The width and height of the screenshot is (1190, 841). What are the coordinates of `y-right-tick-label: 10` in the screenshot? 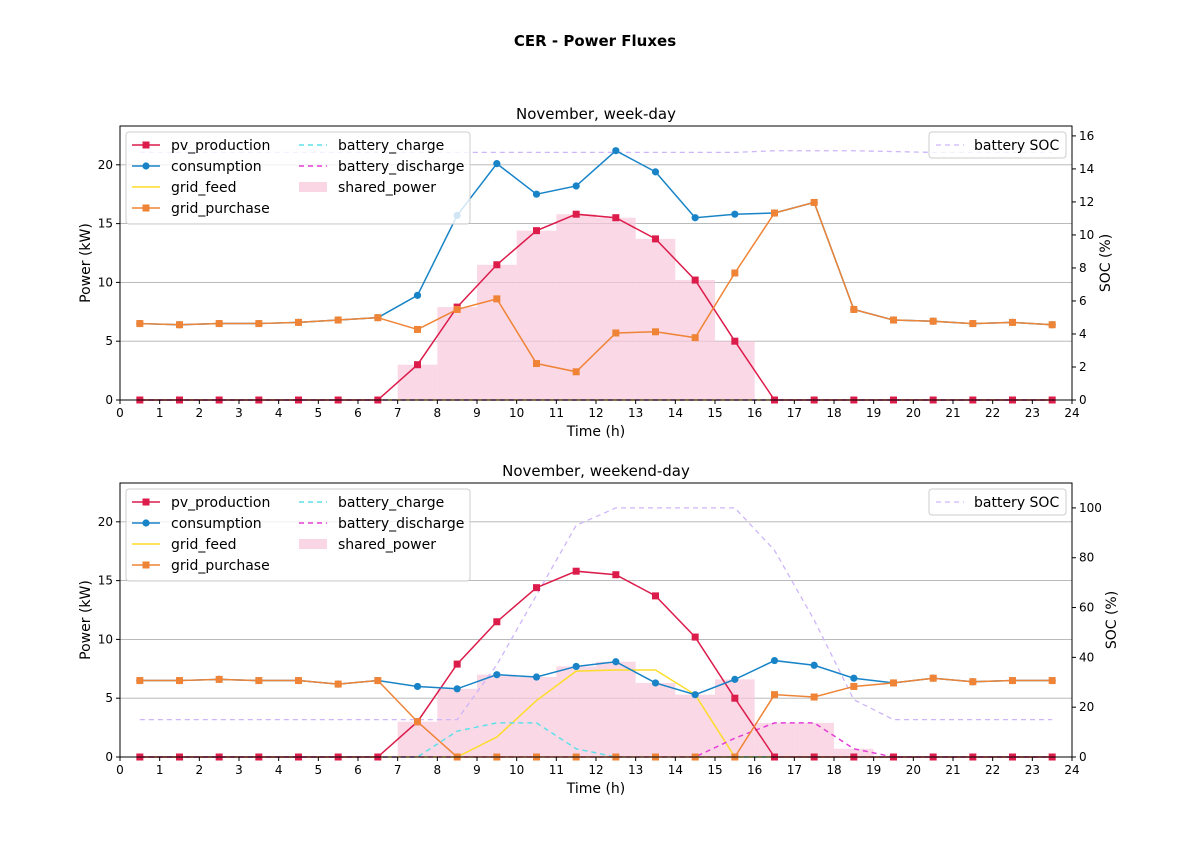 It's located at (1086, 235).